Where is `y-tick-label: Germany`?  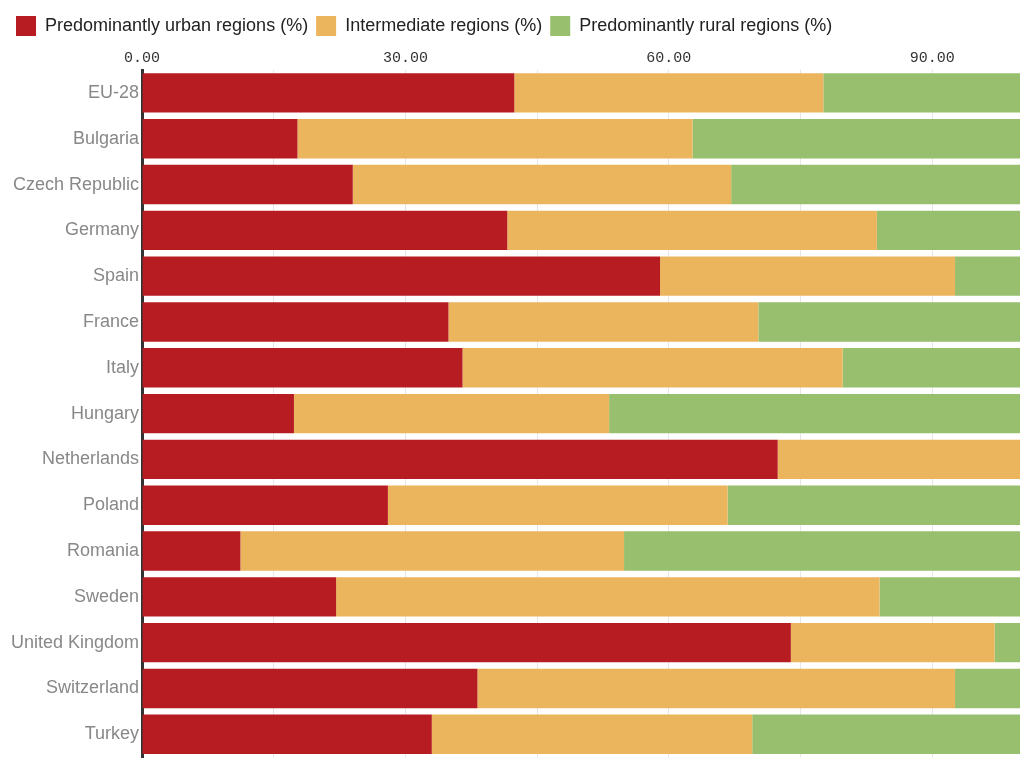 y-tick-label: Germany is located at coordinates (102, 229).